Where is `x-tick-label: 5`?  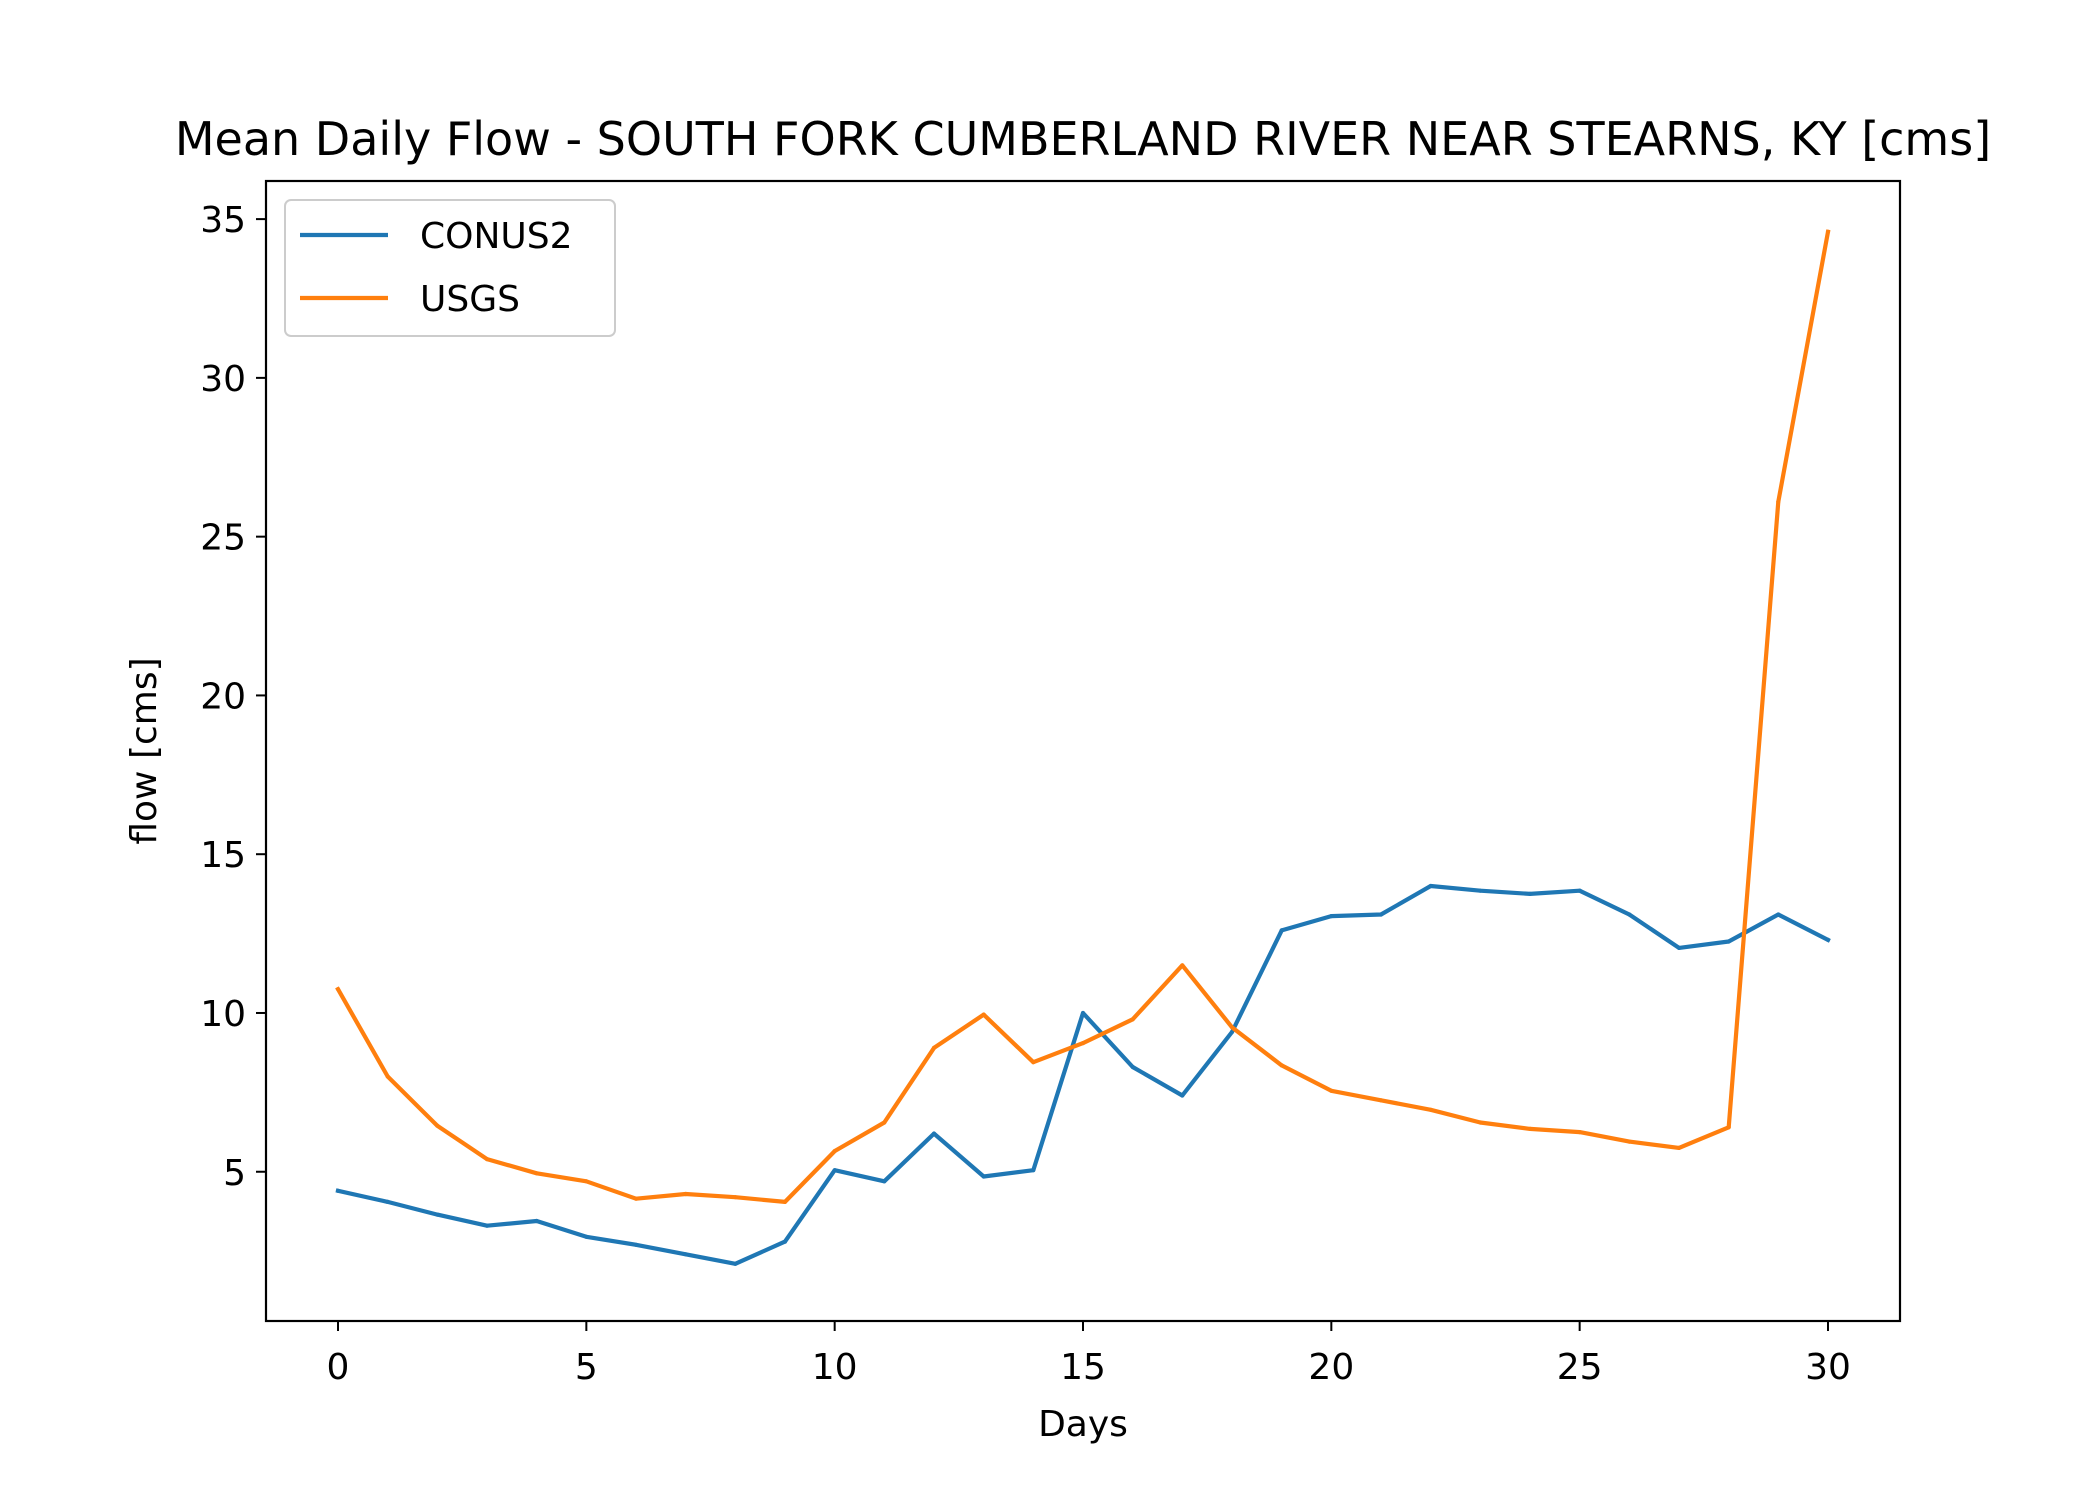 x-tick-label: 5 is located at coordinates (586, 1367).